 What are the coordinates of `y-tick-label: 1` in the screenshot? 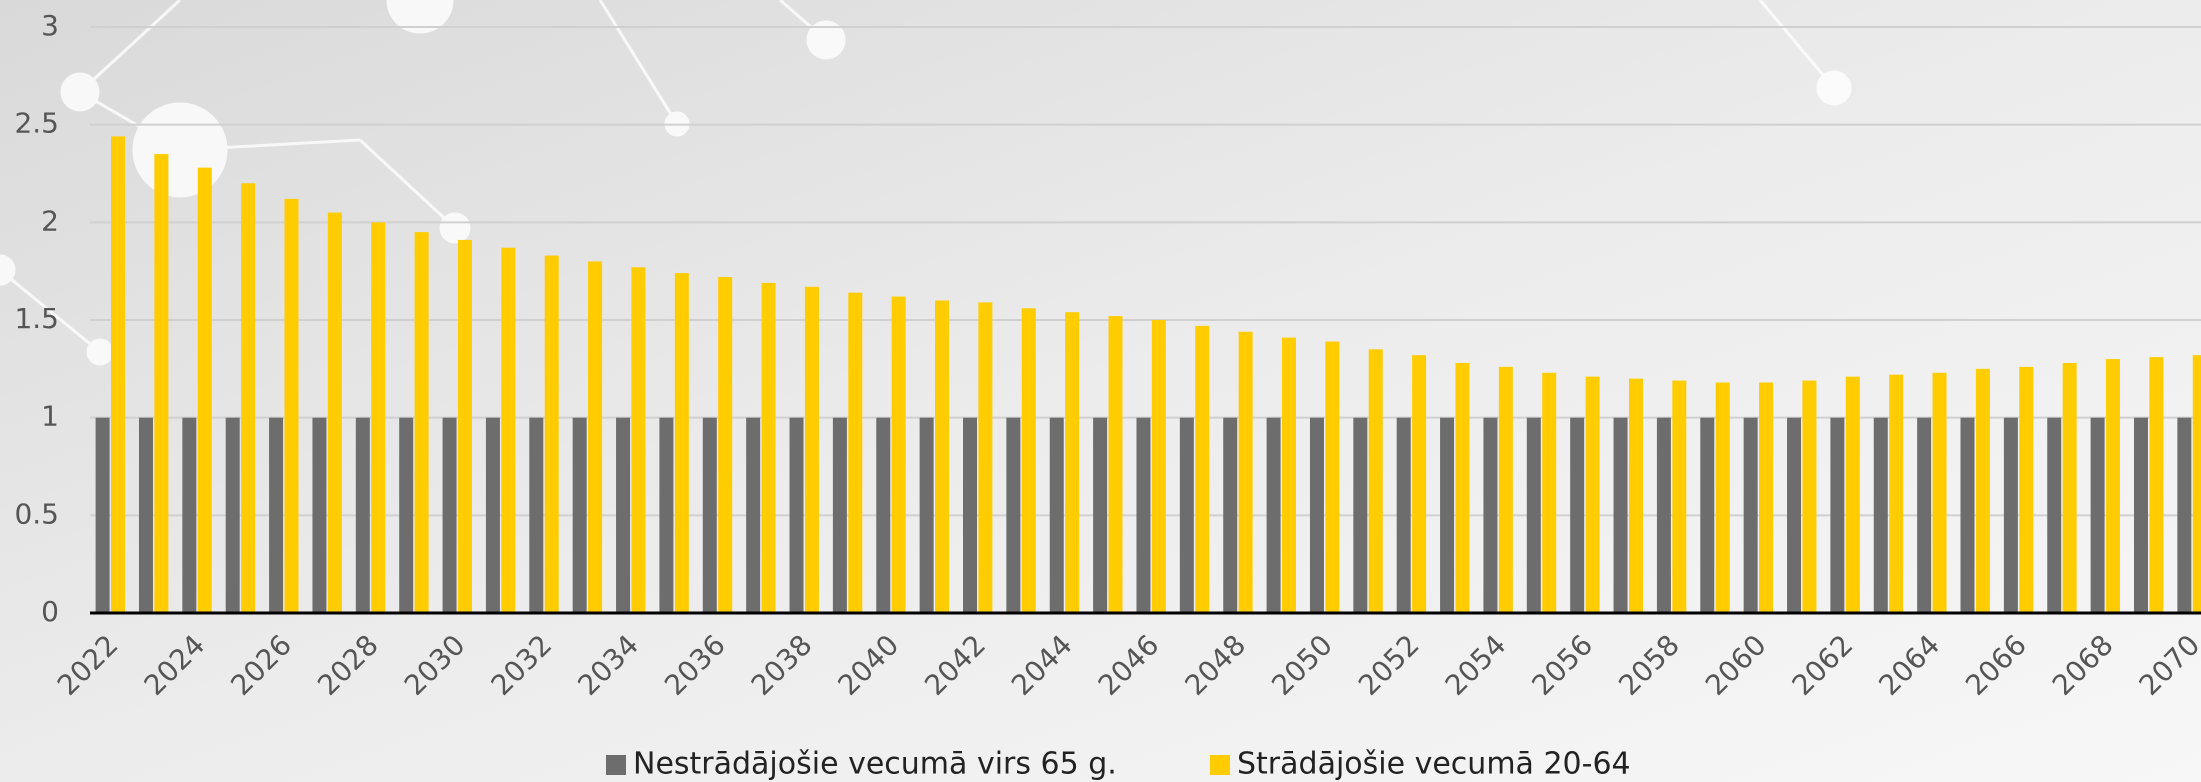 It's located at (50, 416).